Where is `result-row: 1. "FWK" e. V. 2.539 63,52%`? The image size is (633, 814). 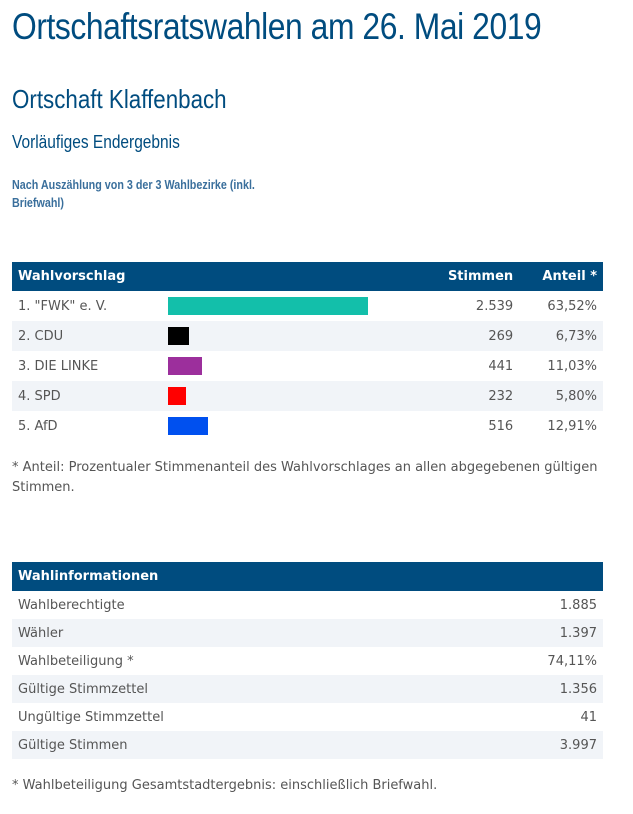 result-row: 1. "FWK" e. V. 2.539 63,52% is located at coordinates (307, 306).